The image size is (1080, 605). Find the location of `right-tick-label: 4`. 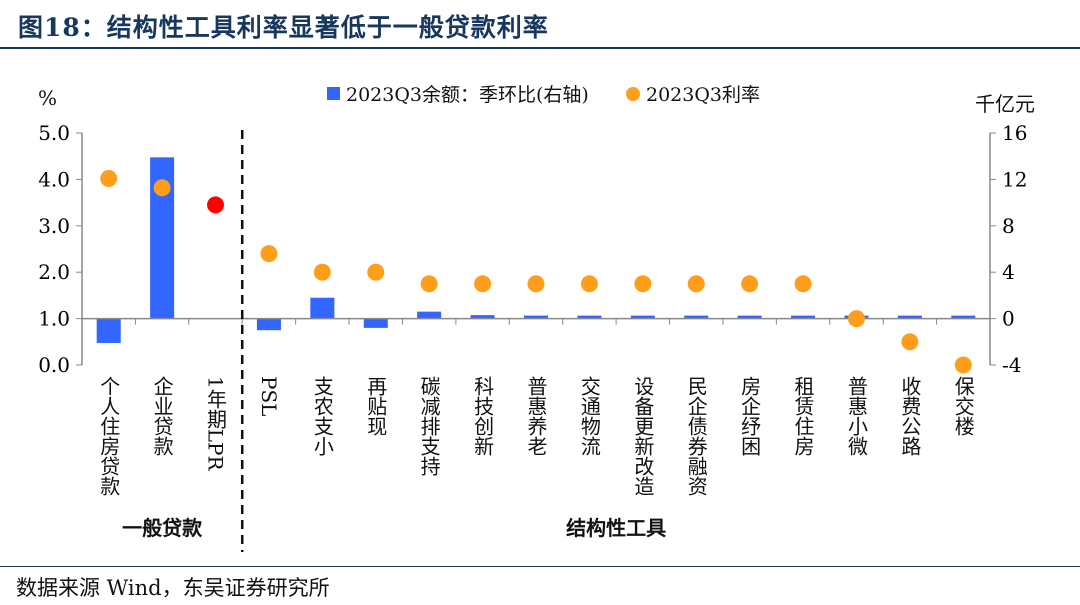

right-tick-label: 4 is located at coordinates (1008, 272).